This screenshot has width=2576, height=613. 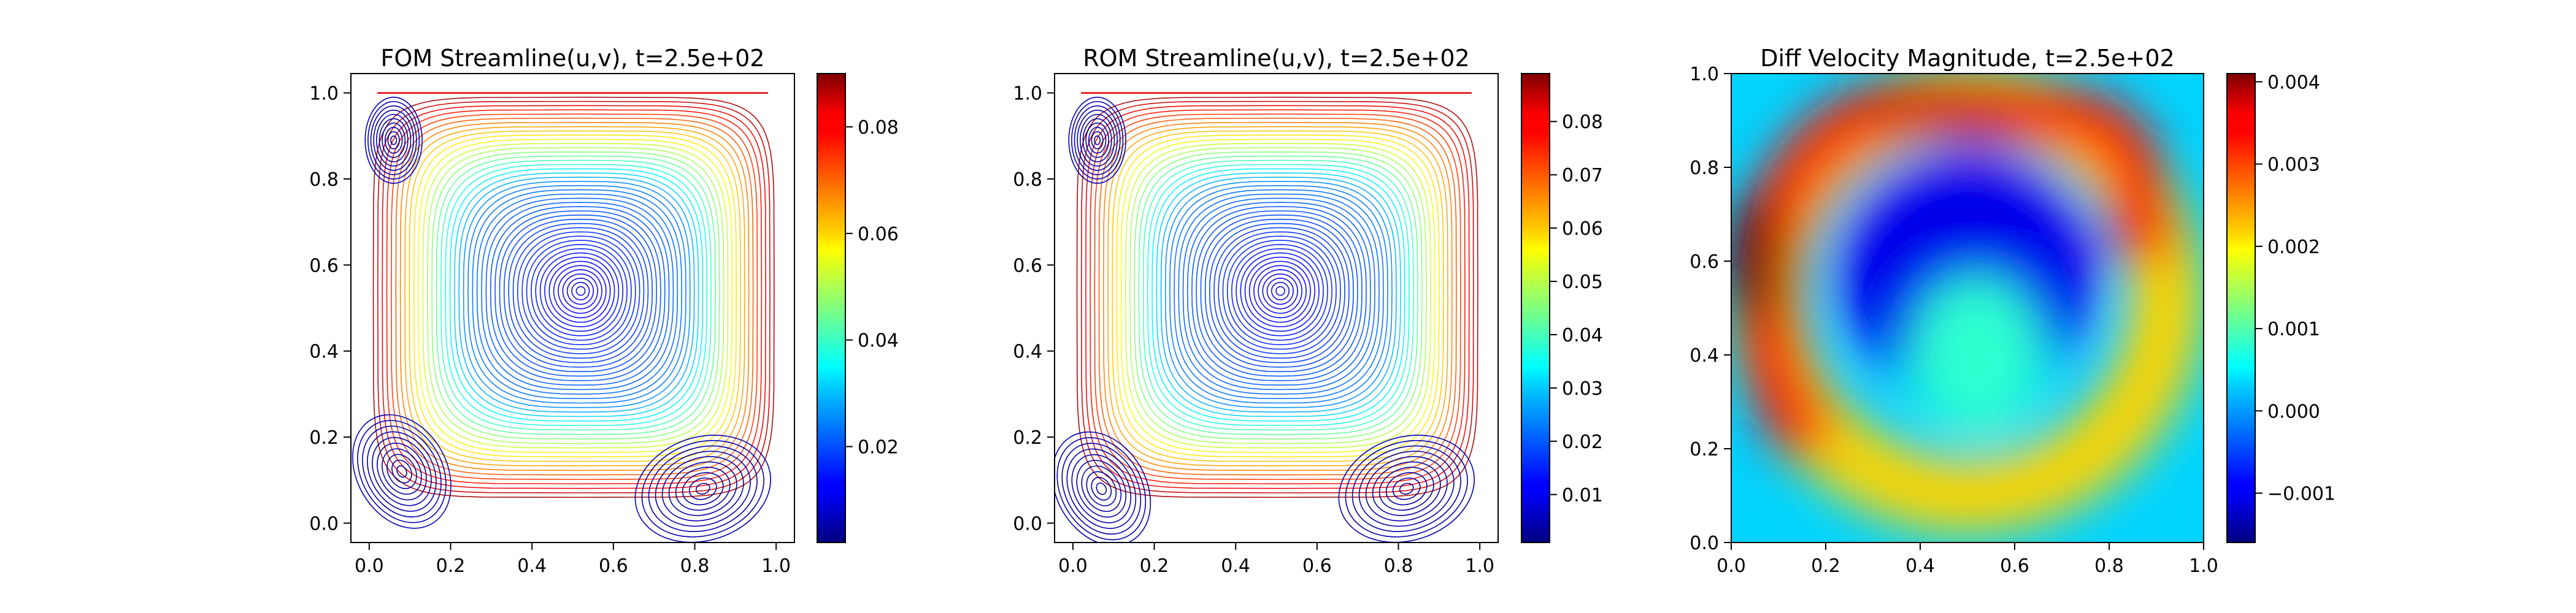 I want to click on colorbar-tick-label: −0.001, so click(x=2302, y=493).